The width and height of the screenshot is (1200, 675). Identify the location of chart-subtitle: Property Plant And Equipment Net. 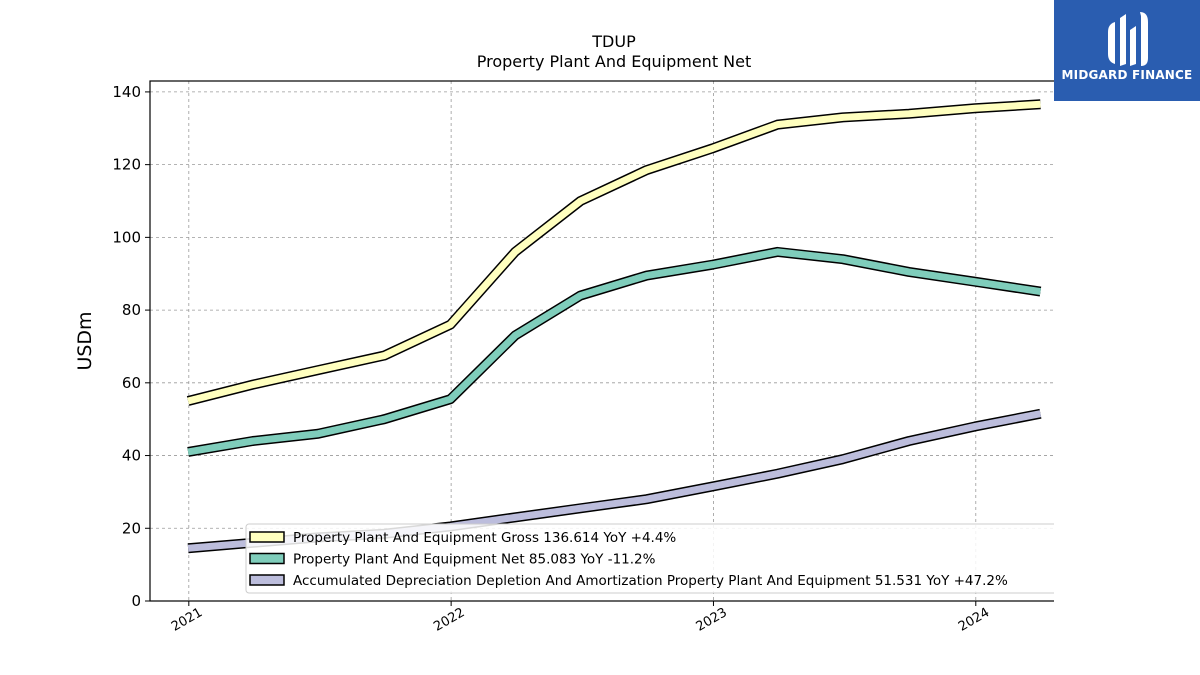
(614, 61).